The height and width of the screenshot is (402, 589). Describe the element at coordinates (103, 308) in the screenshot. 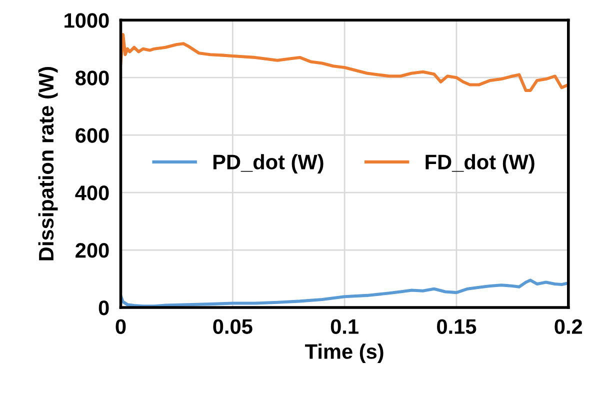

I see `y-tick-label: 0` at that location.